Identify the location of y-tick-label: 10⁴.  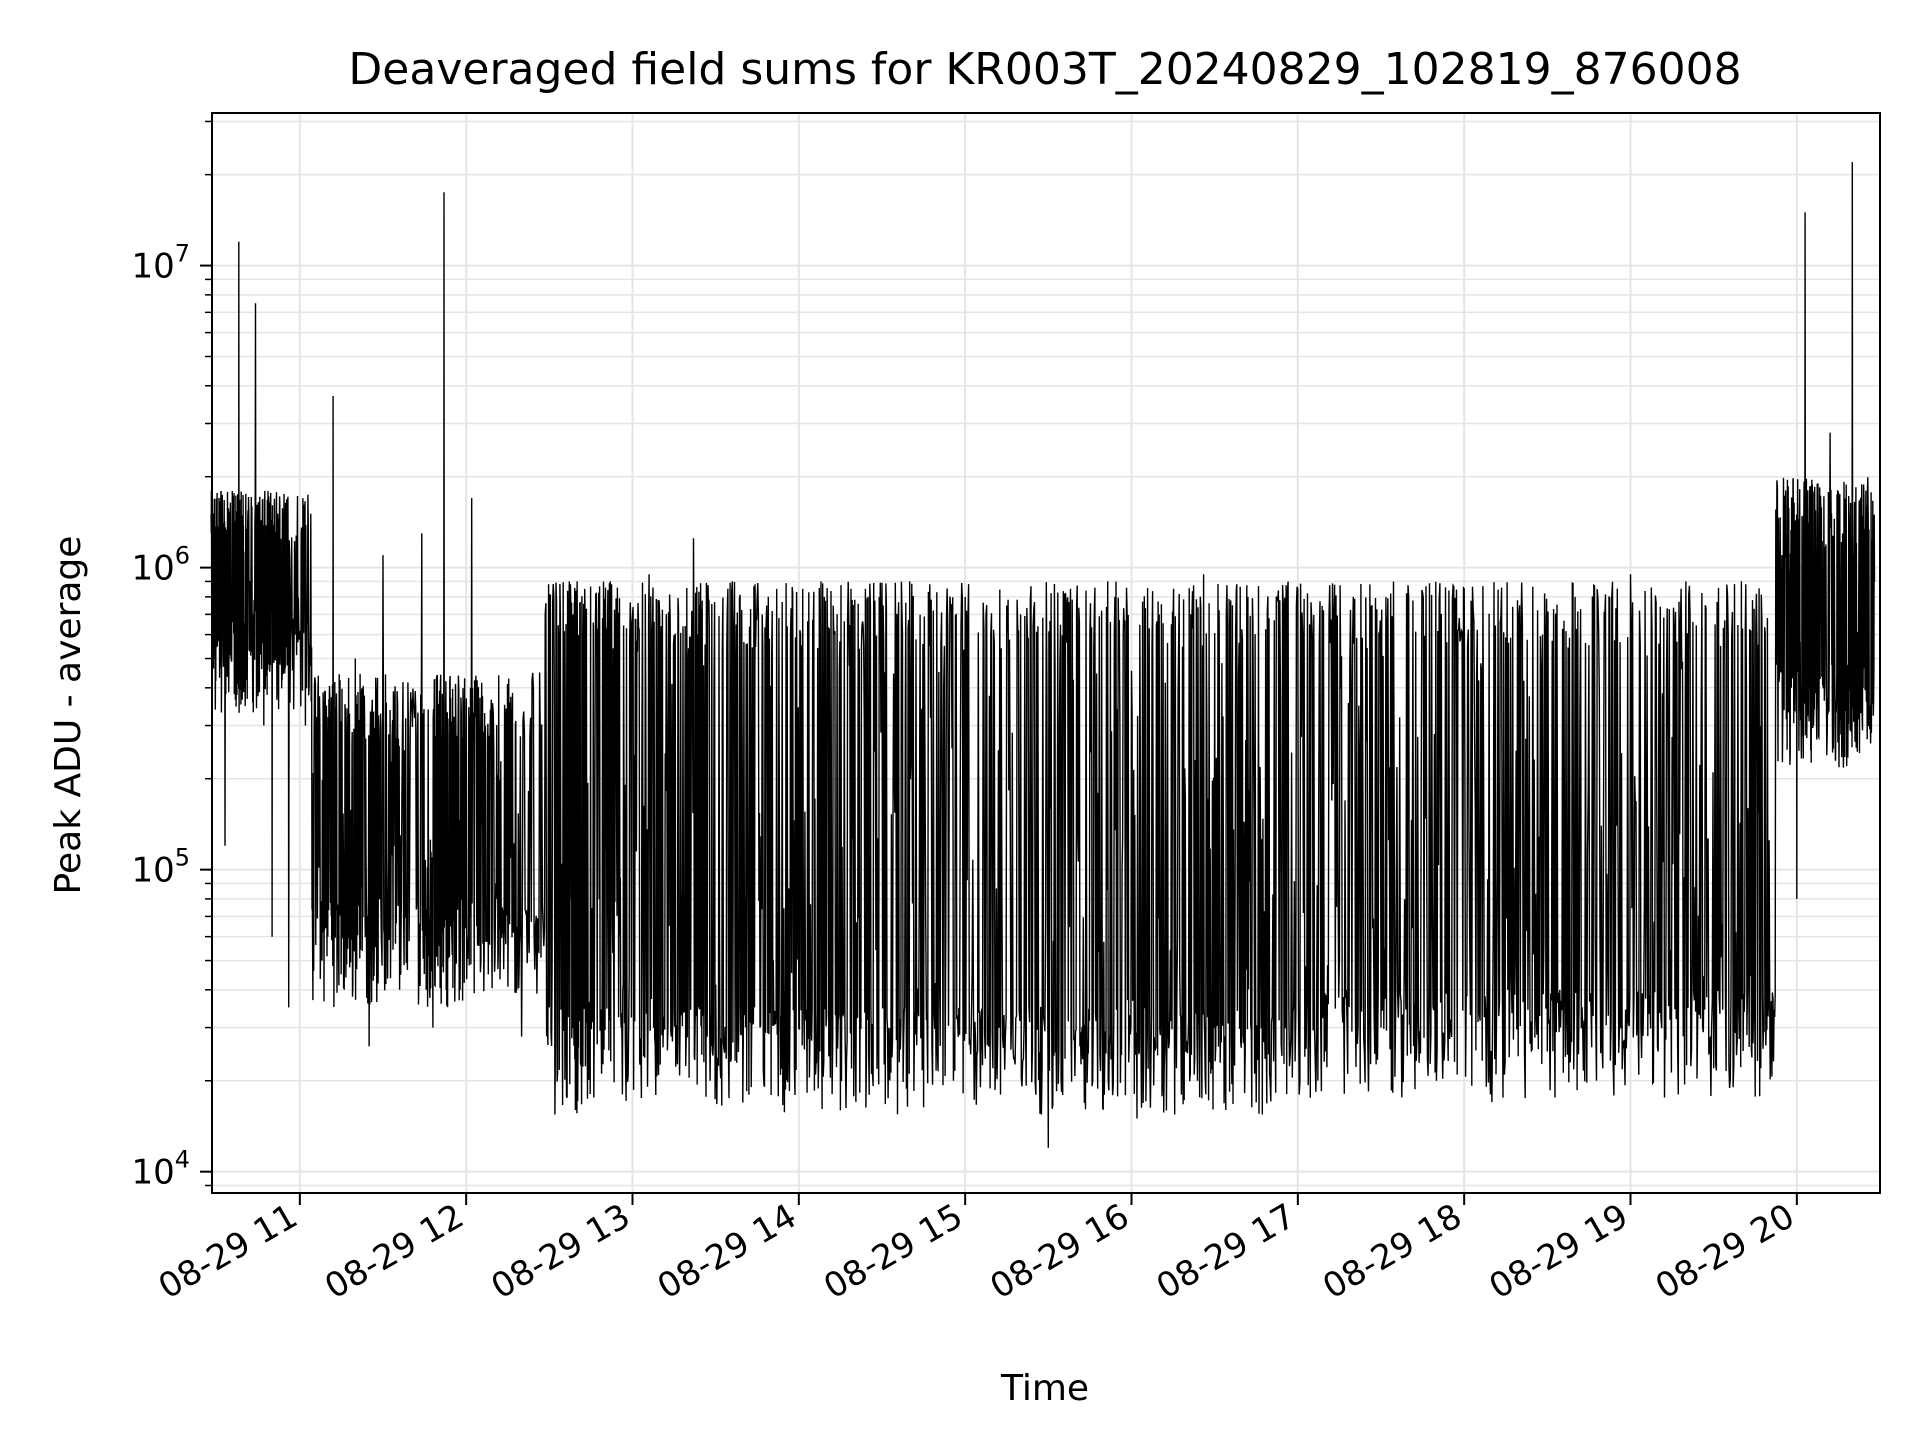
(160, 1169).